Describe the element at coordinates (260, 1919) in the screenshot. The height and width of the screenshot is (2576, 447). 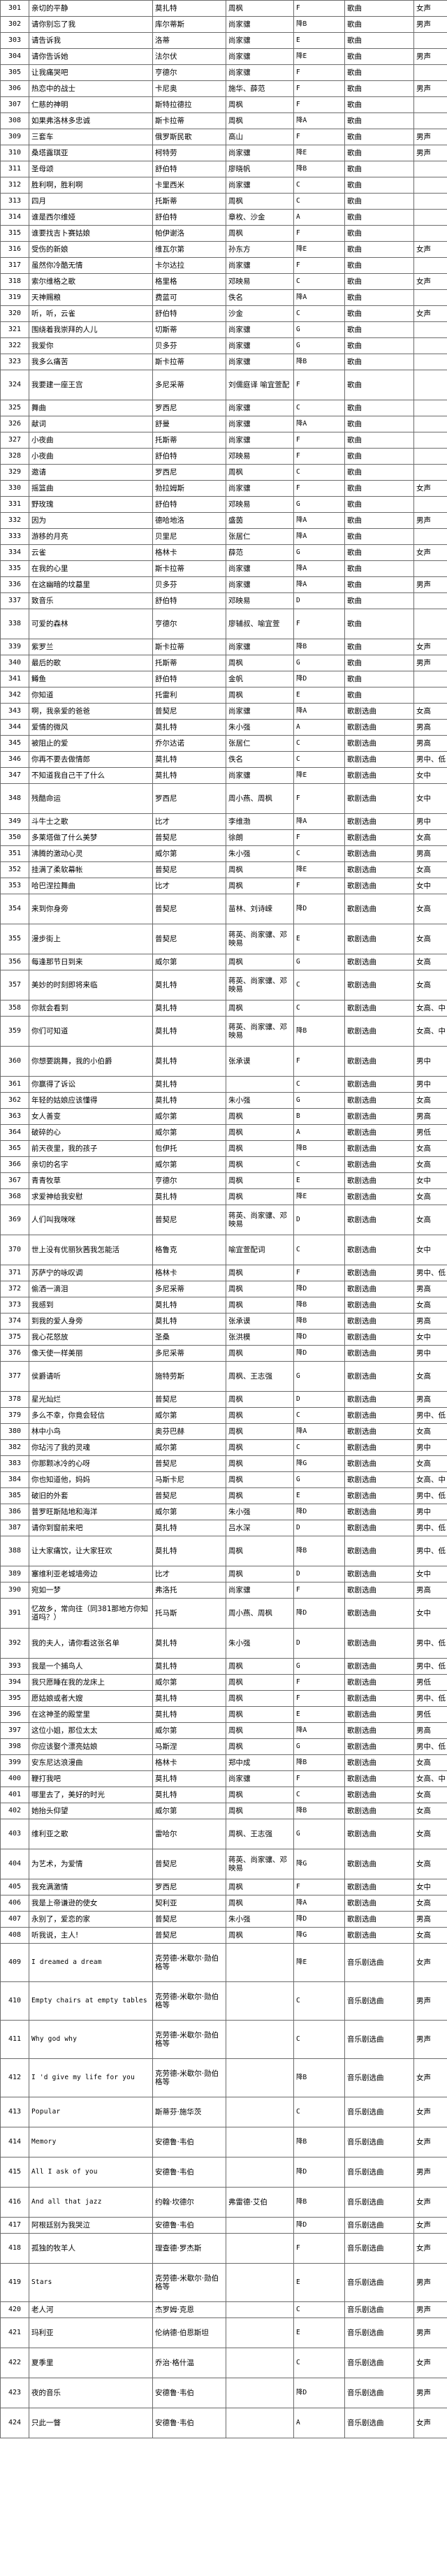
I see `cell-lyricist: 朱小强` at that location.